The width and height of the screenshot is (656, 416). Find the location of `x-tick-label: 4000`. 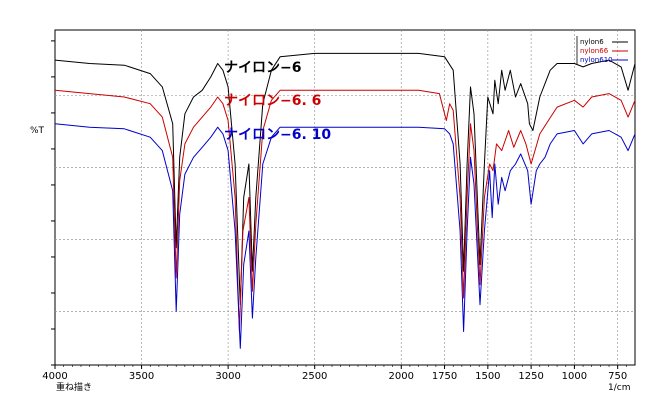

x-tick-label: 4000 is located at coordinates (54, 376).